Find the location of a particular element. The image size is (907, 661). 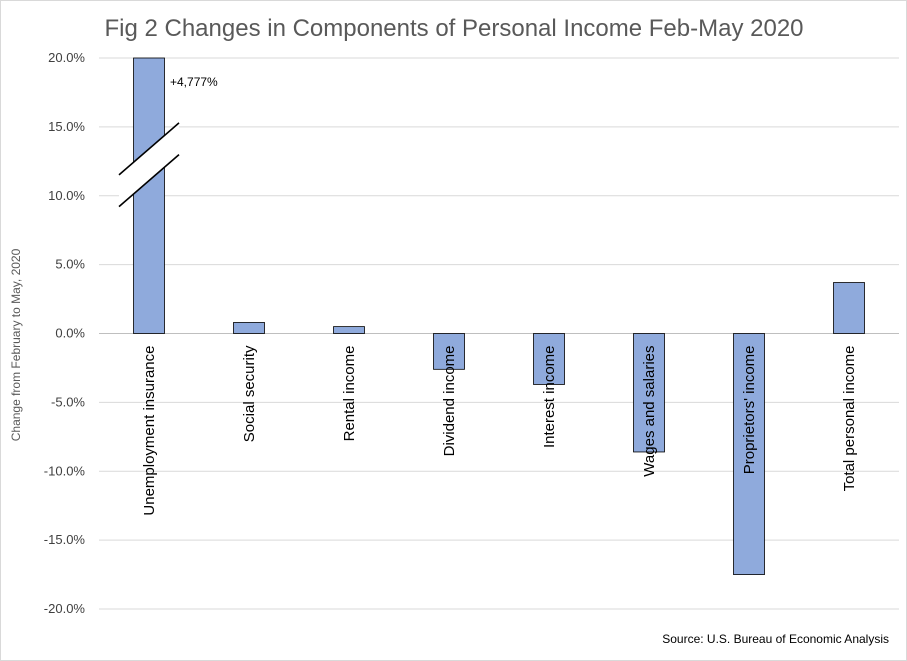

category-label: Wages and salaries is located at coordinates (649, 411).